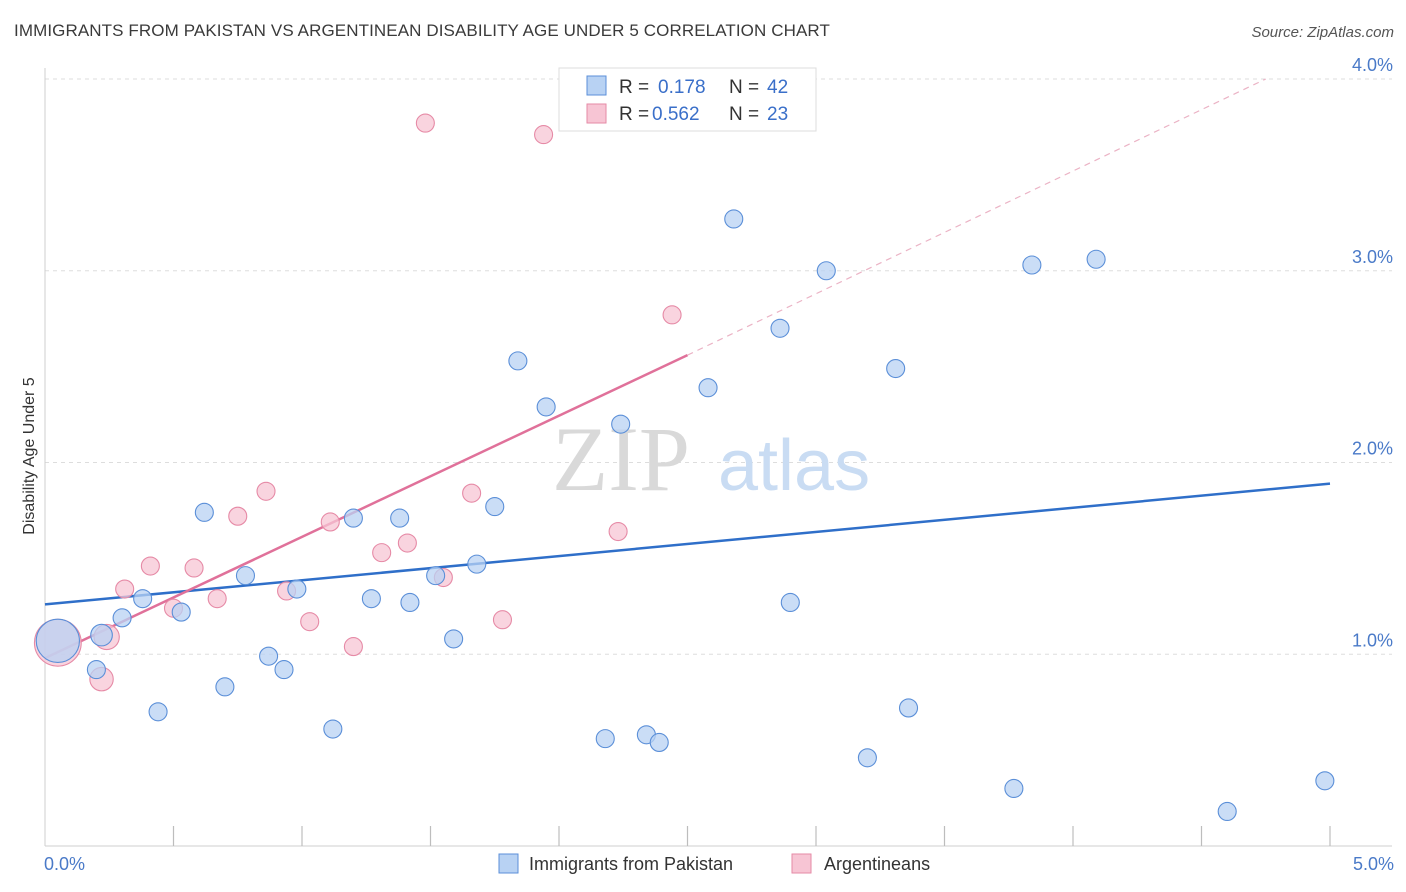  What do you see at coordinates (682, 87) in the screenshot?
I see `legend-r-value-blue: 0.178` at bounding box center [682, 87].